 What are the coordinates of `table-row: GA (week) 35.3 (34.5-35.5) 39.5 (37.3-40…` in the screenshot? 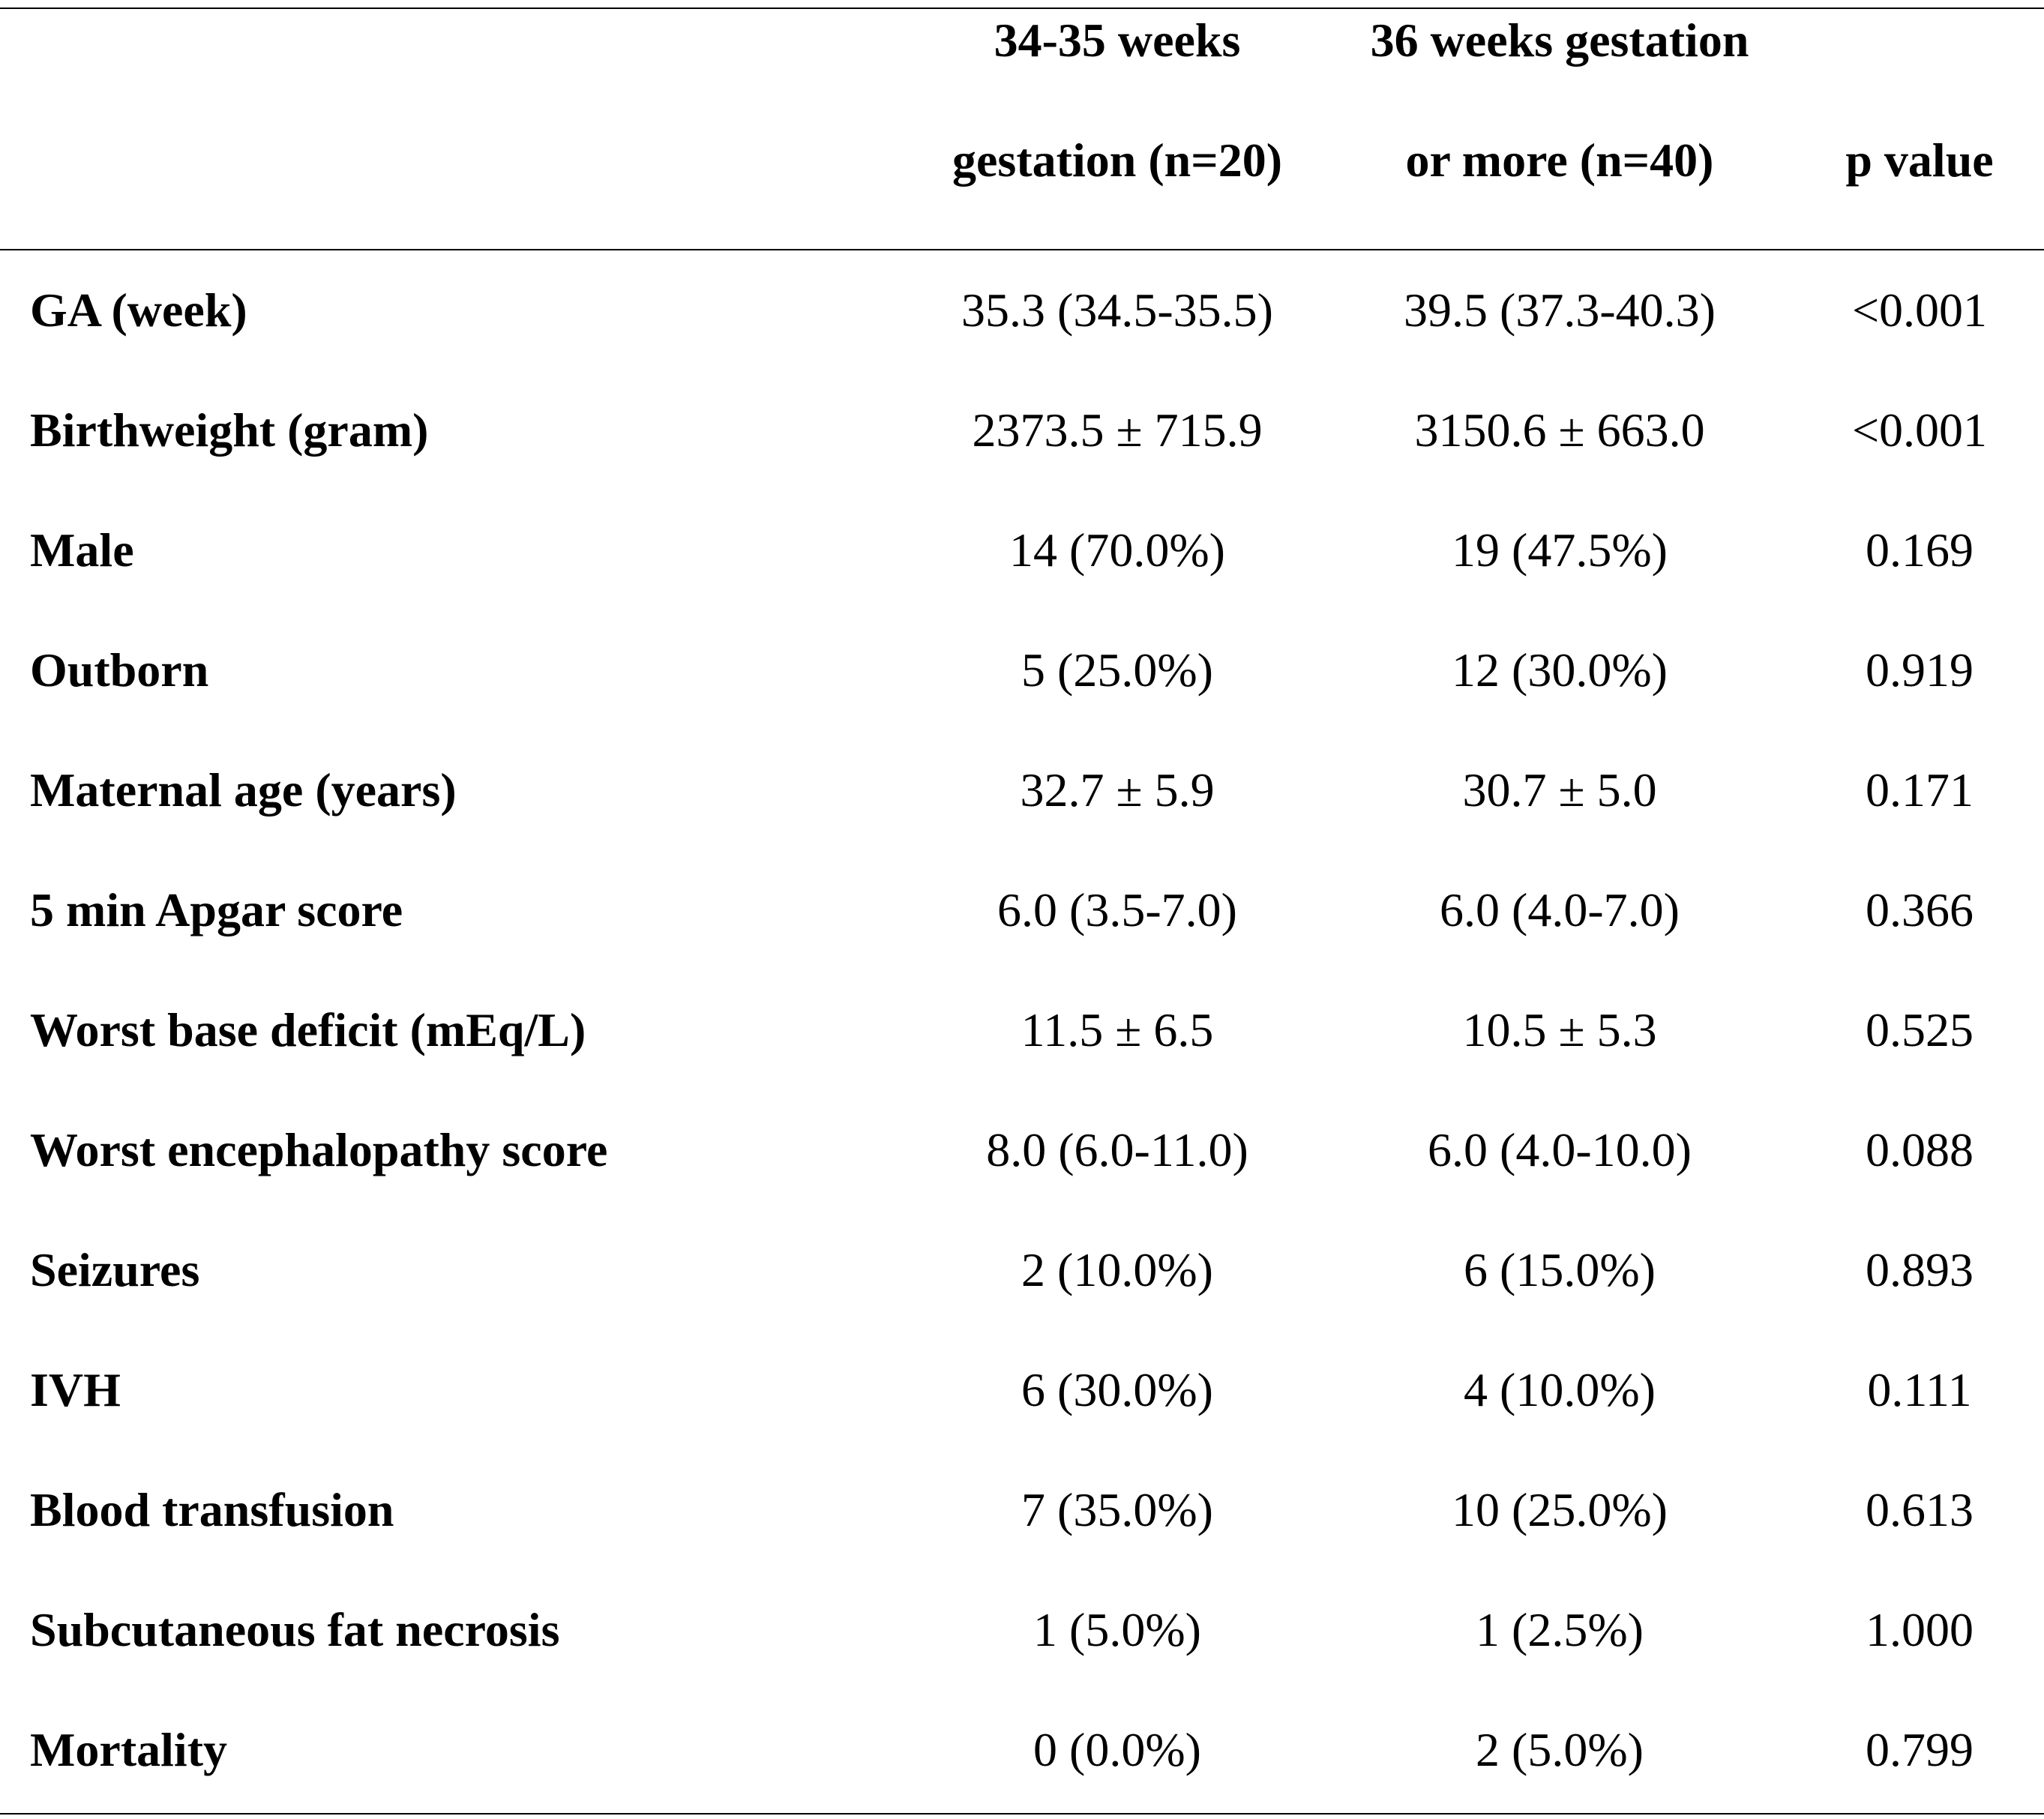 It's located at (1022, 310).